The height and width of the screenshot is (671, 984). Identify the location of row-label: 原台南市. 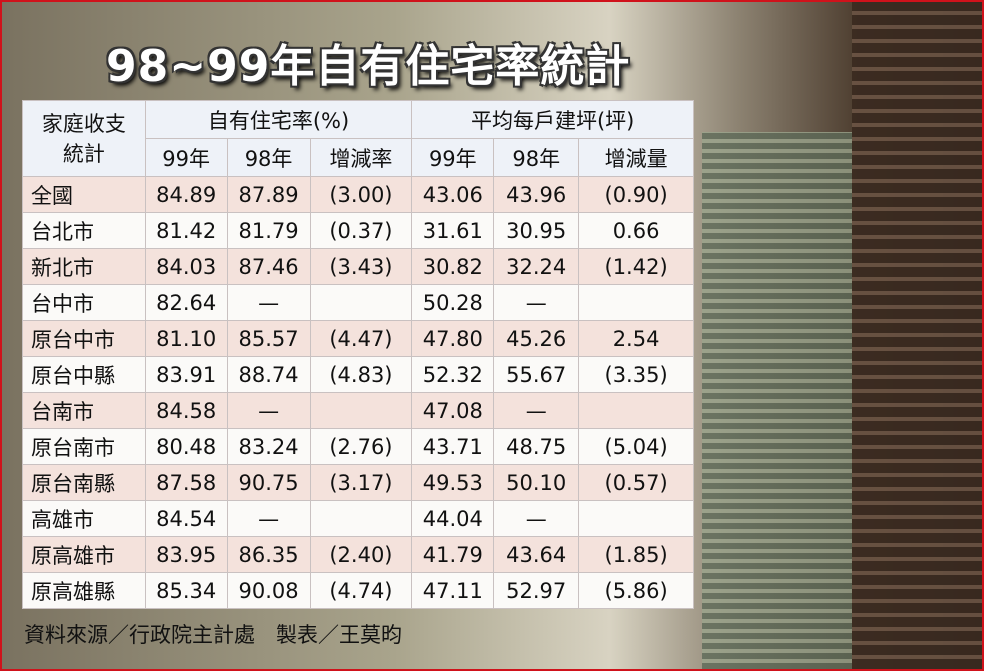
(84, 446).